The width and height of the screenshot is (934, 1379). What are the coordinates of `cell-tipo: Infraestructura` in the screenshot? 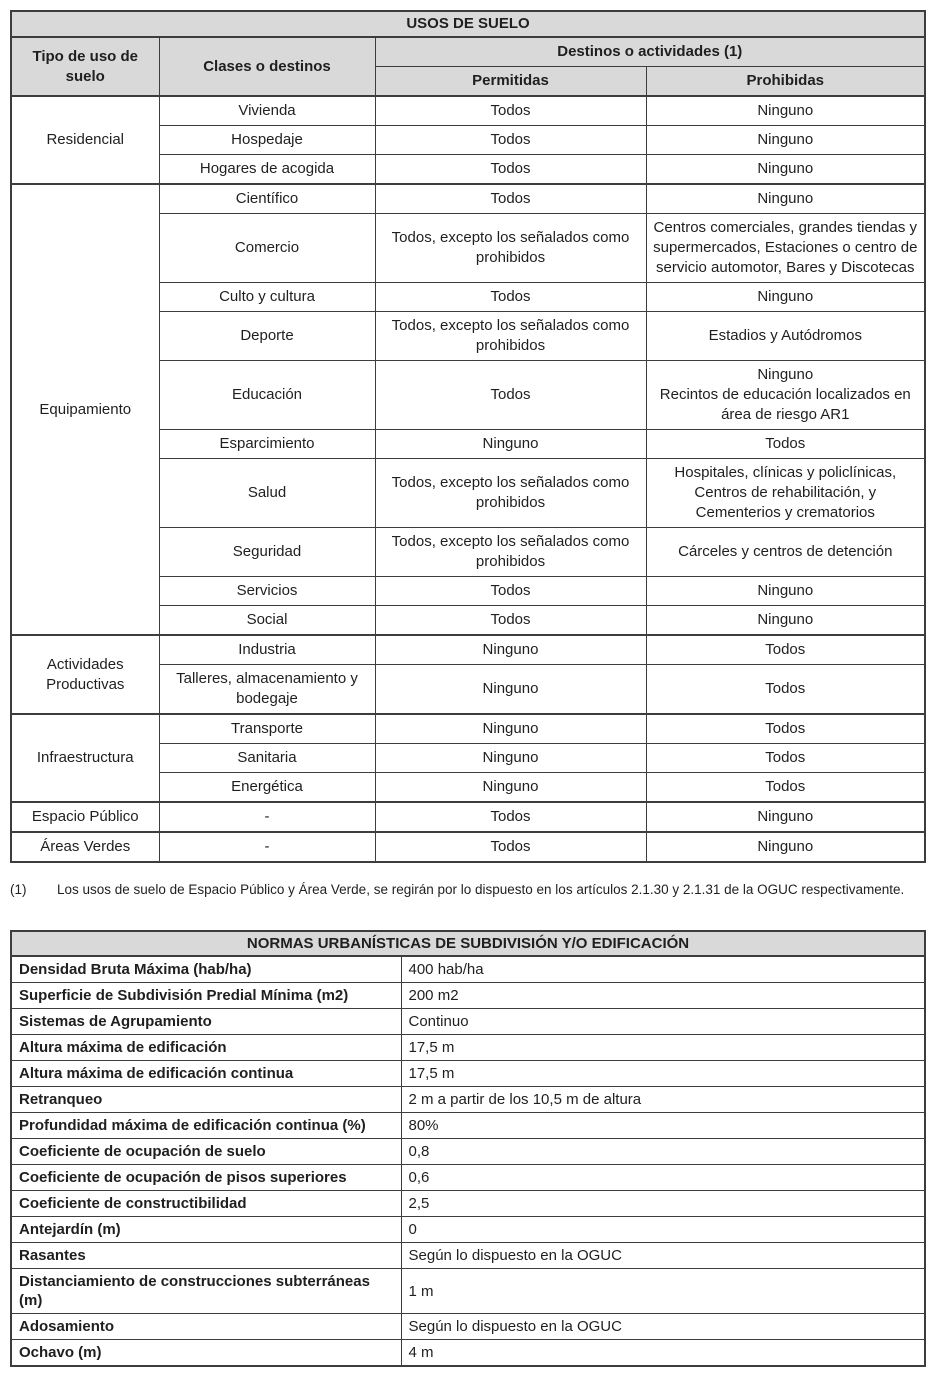 It's located at (85, 758).